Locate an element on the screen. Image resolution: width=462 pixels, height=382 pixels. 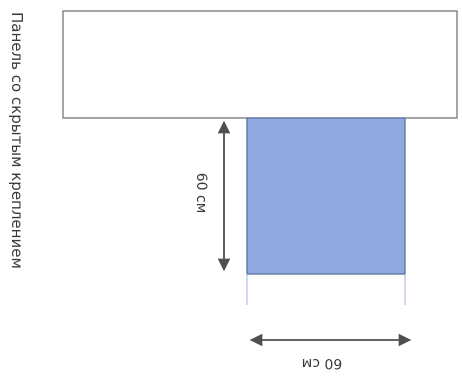
tile-rect is located at coordinates (326, 196).